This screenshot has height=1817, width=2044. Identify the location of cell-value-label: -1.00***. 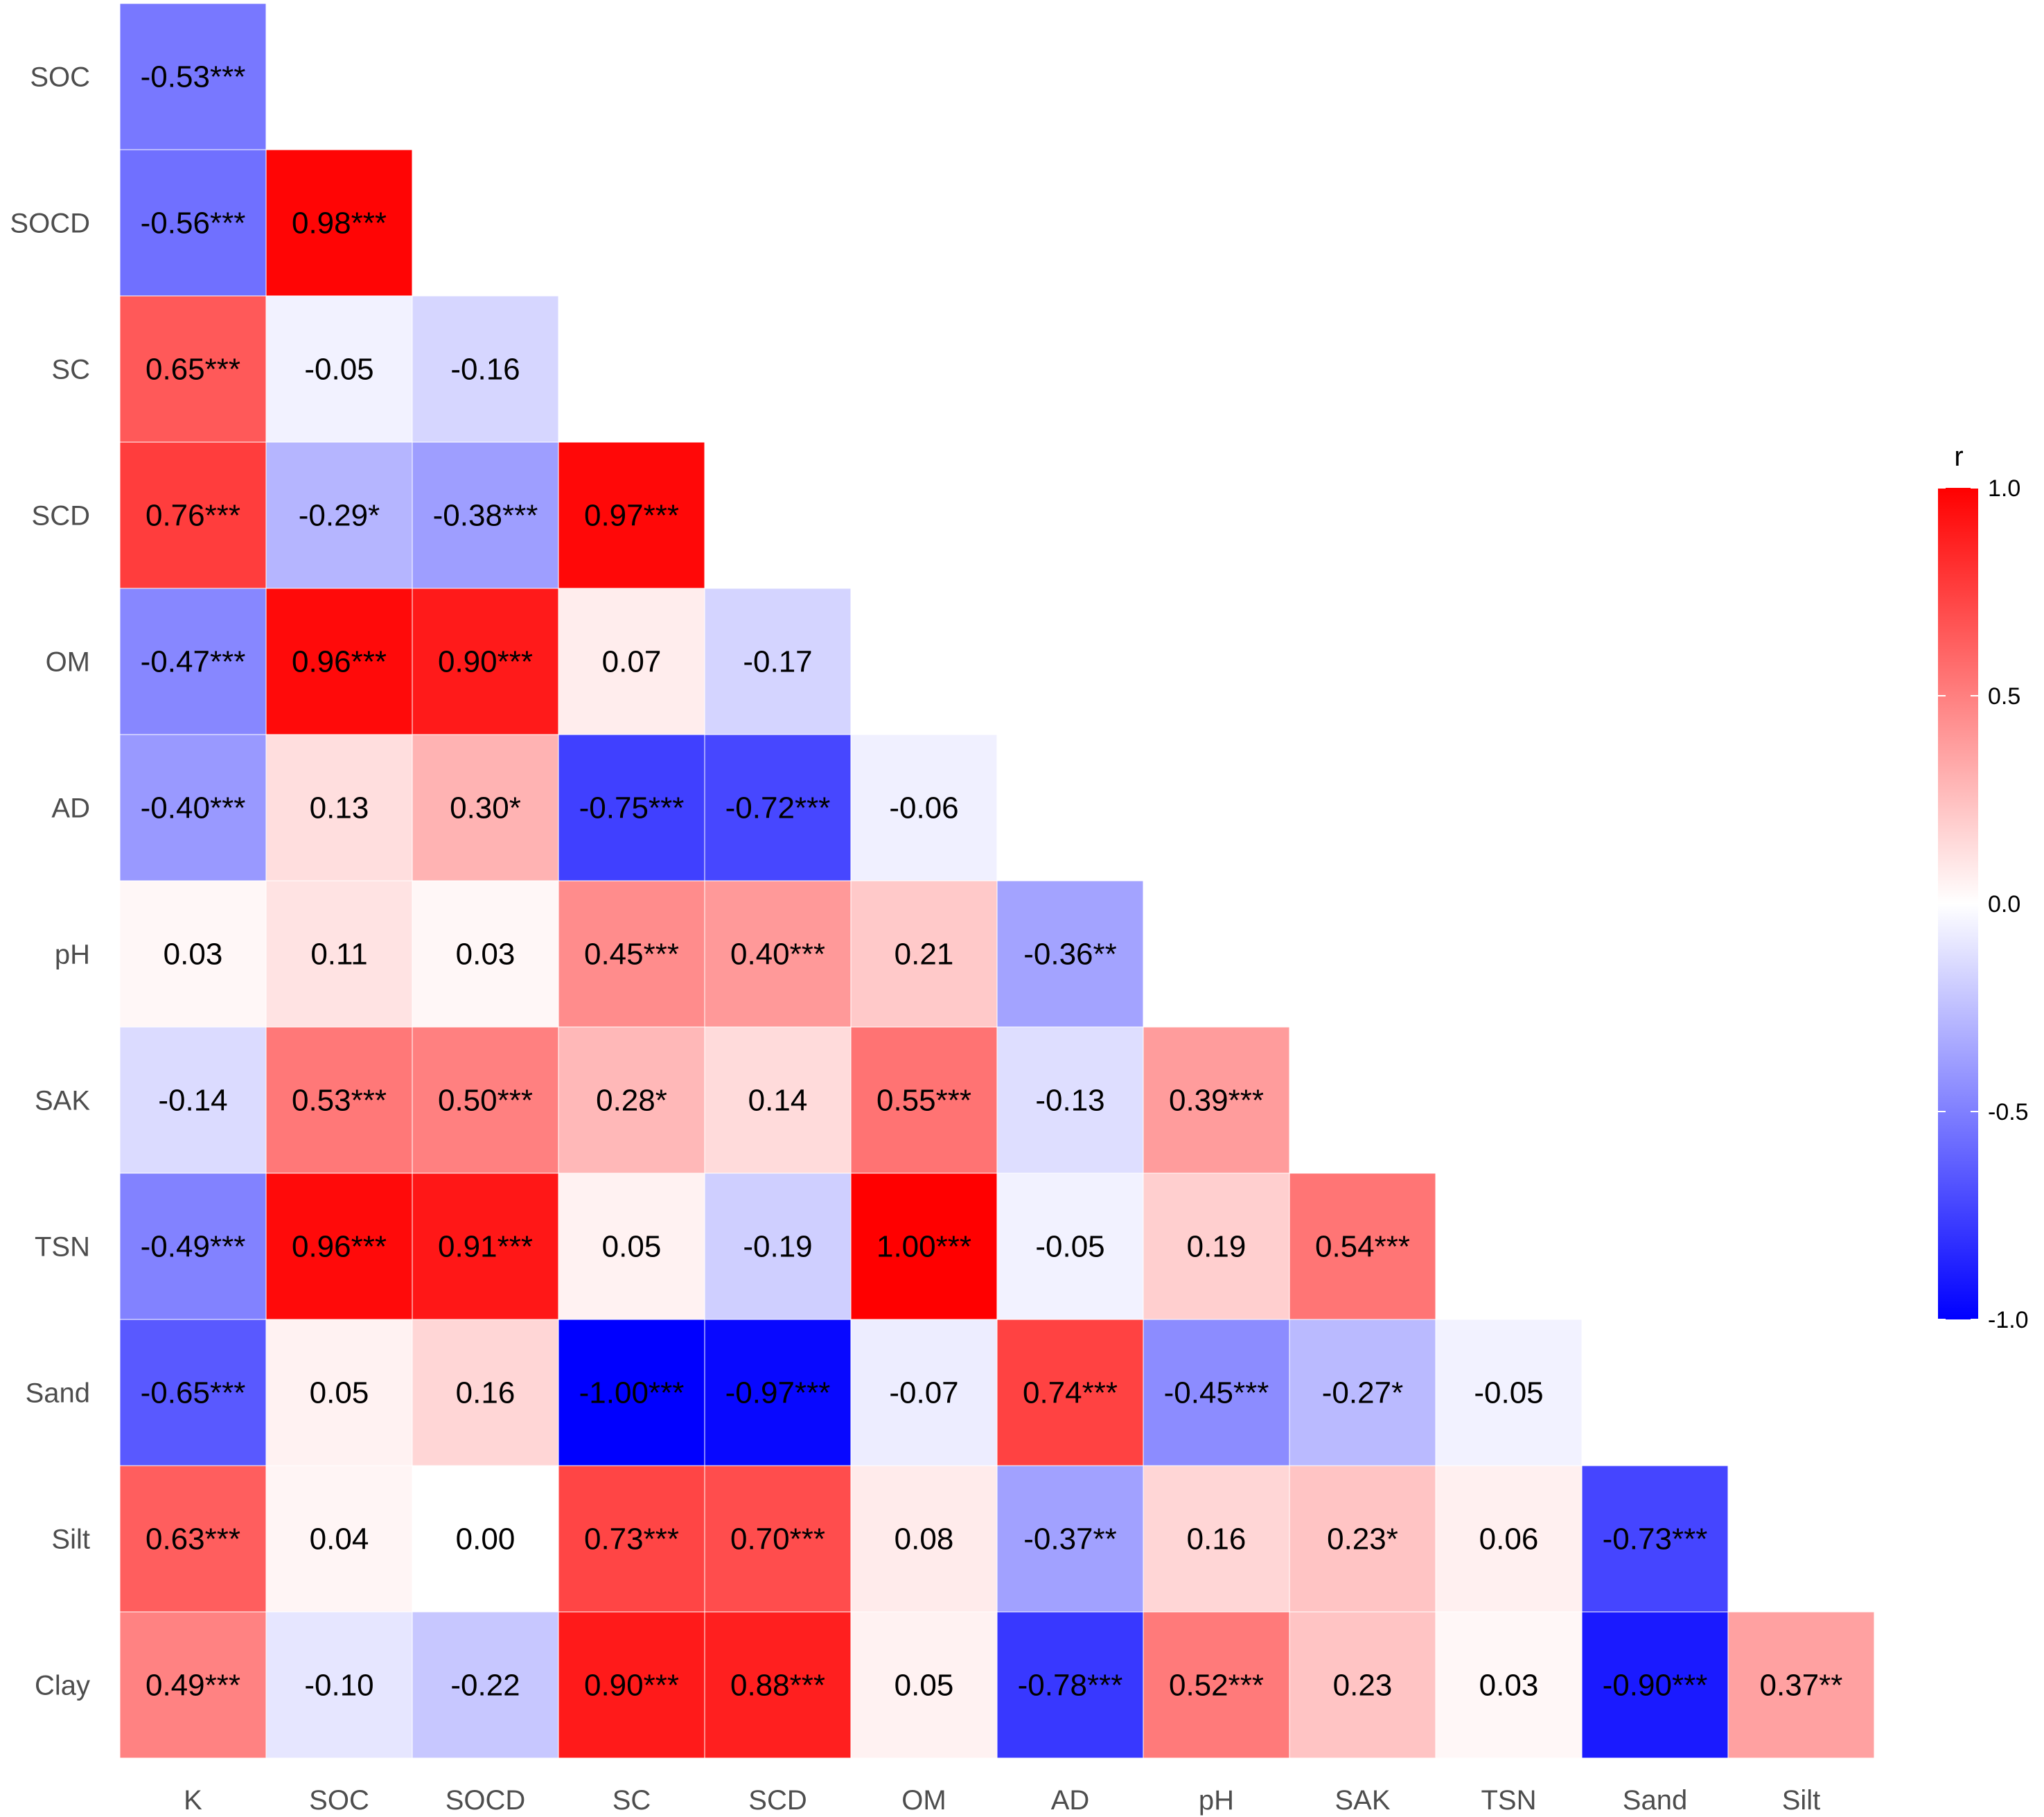
(632, 1393).